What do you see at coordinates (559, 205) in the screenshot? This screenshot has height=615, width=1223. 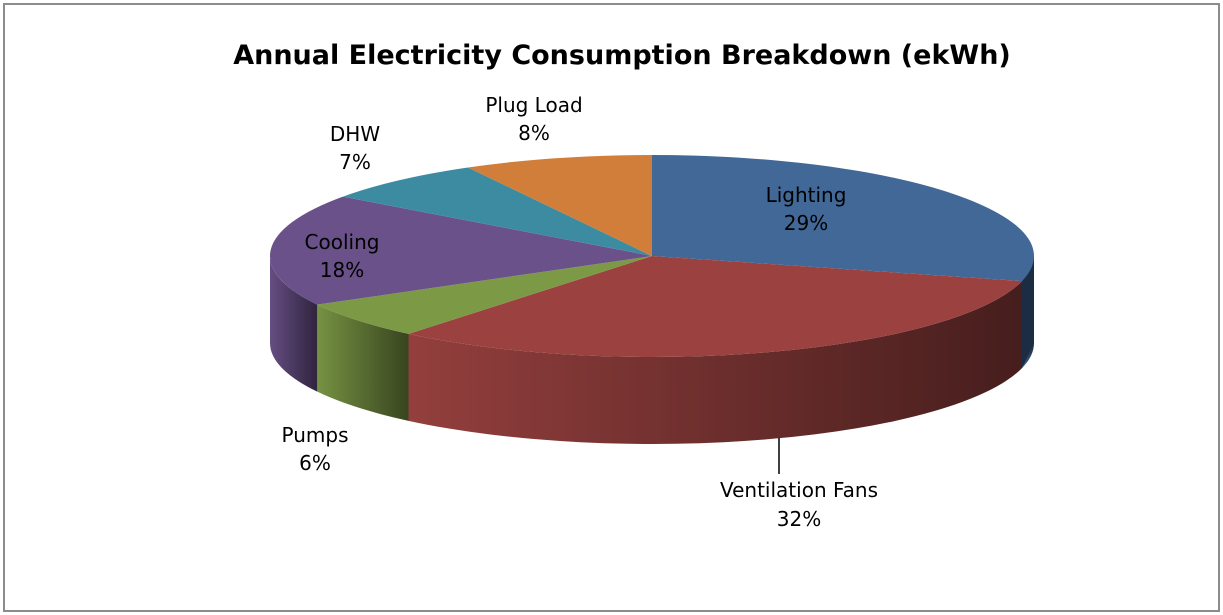 I see `pie-slice-plug-load` at bounding box center [559, 205].